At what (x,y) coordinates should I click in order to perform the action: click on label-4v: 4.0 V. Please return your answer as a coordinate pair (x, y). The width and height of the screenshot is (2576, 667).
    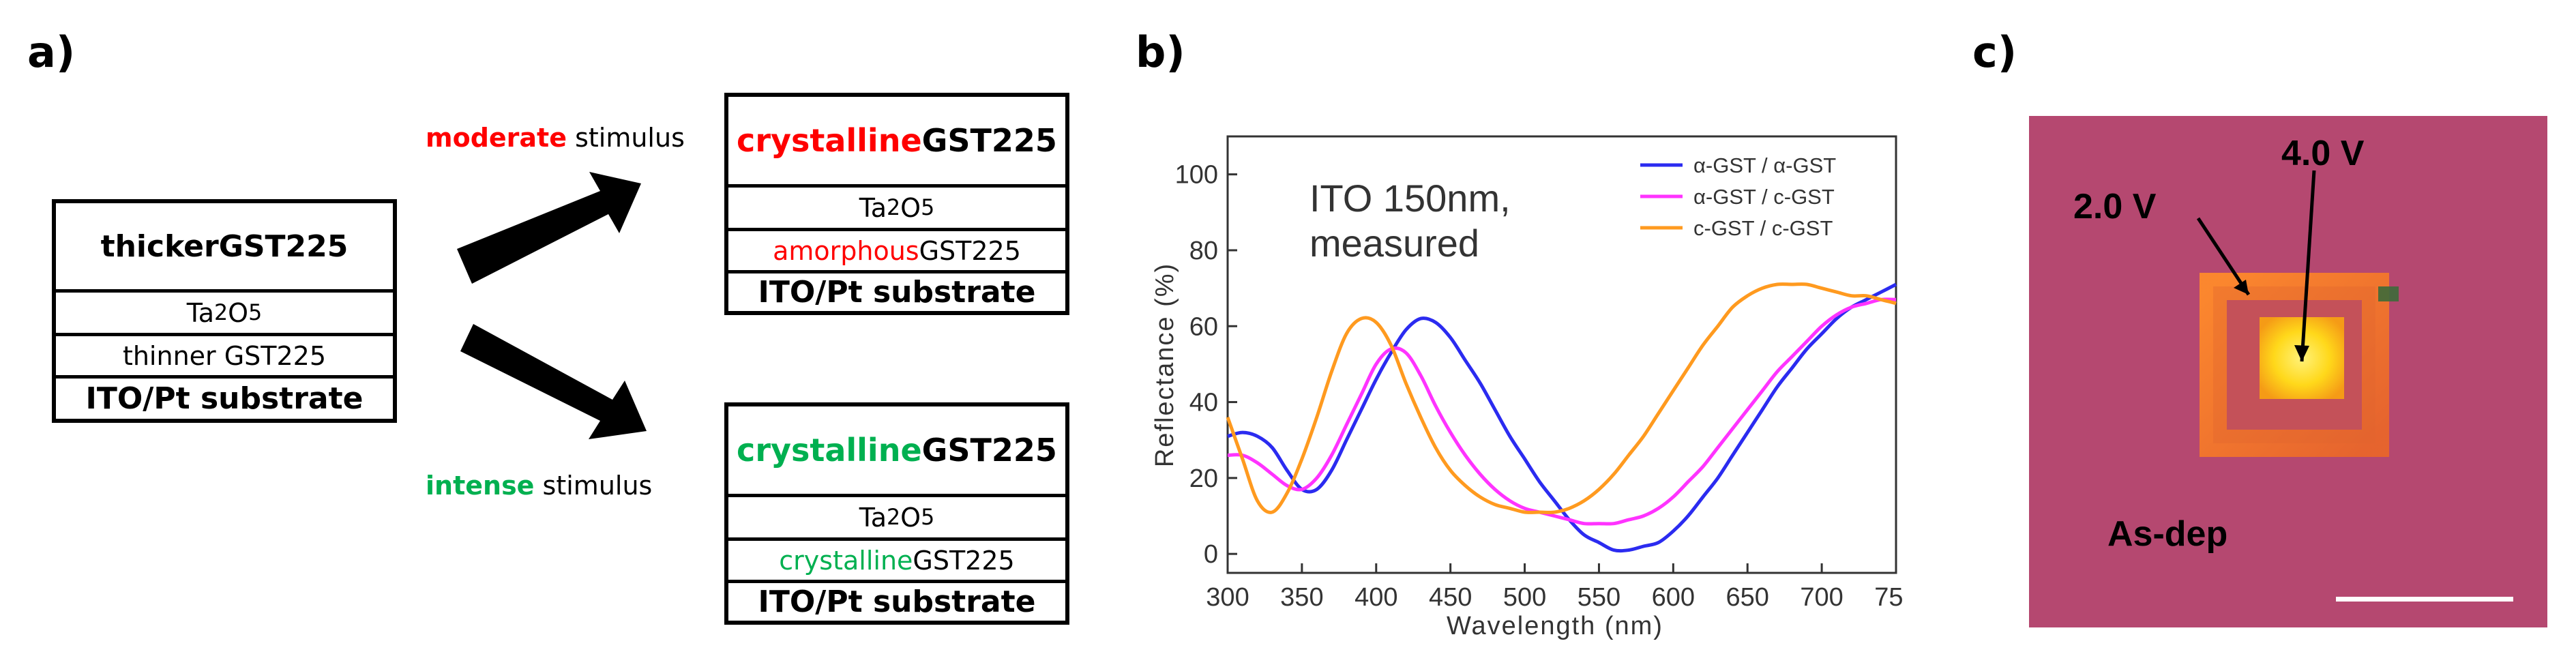
    Looking at the image, I should click on (2323, 153).